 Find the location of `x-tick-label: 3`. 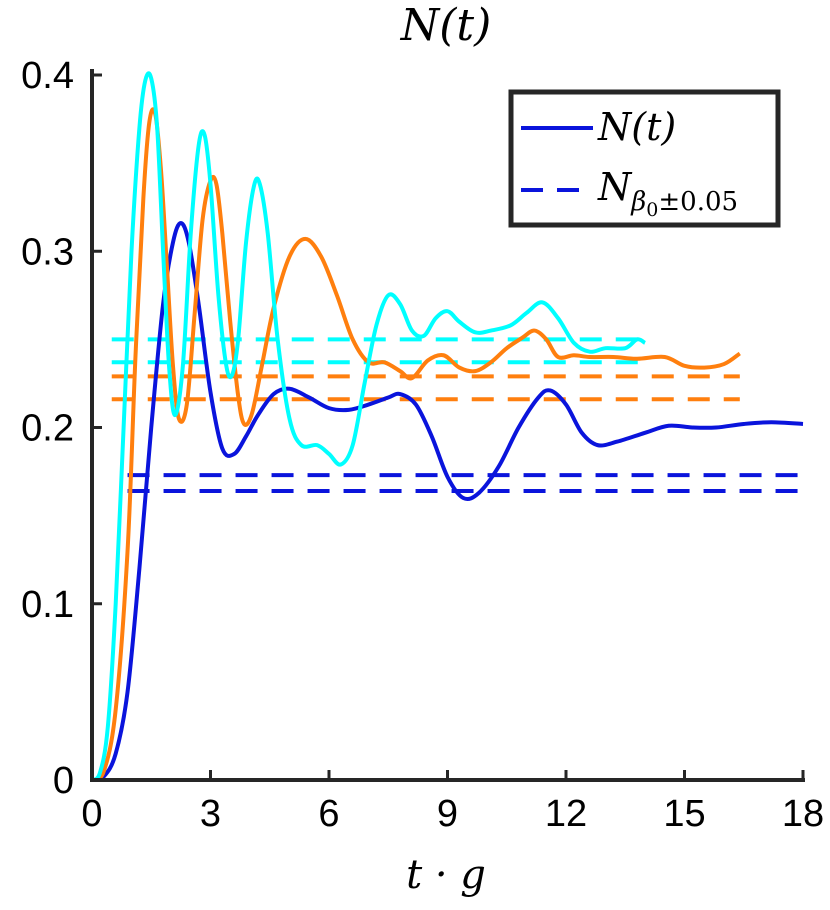

x-tick-label: 3 is located at coordinates (210, 814).